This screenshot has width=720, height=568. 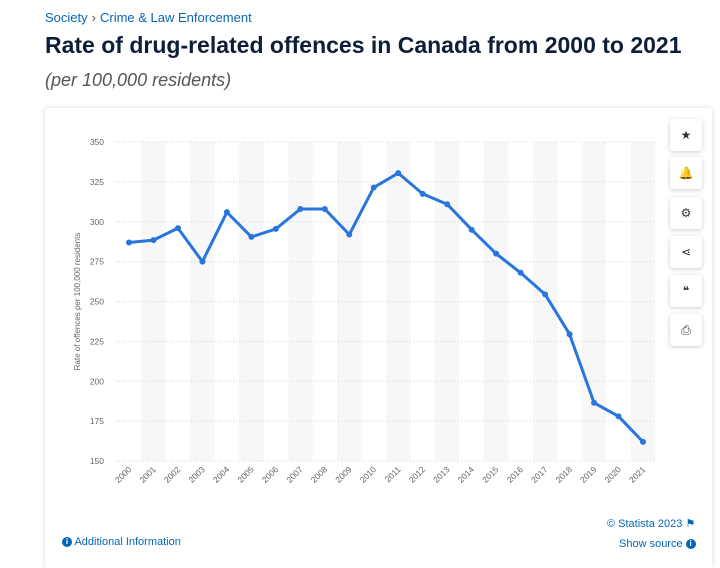 What do you see at coordinates (97, 421) in the screenshot?
I see `y-tick-label: 175` at bounding box center [97, 421].